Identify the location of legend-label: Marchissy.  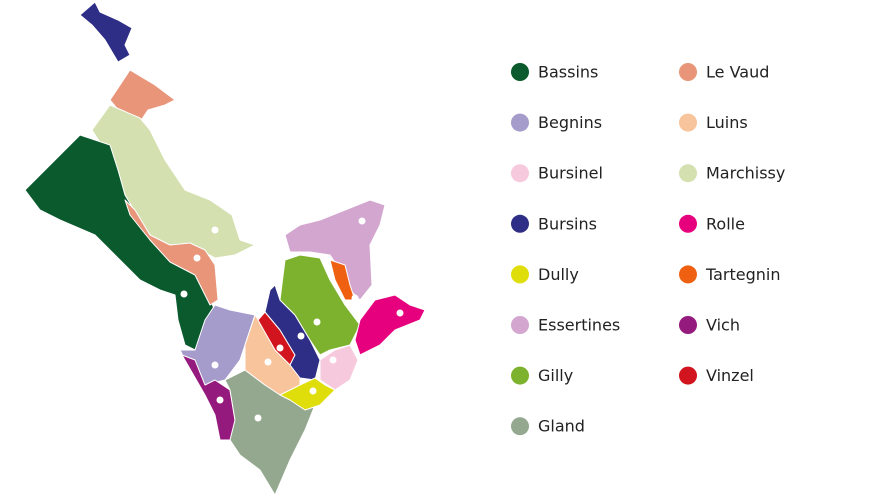
(745, 173).